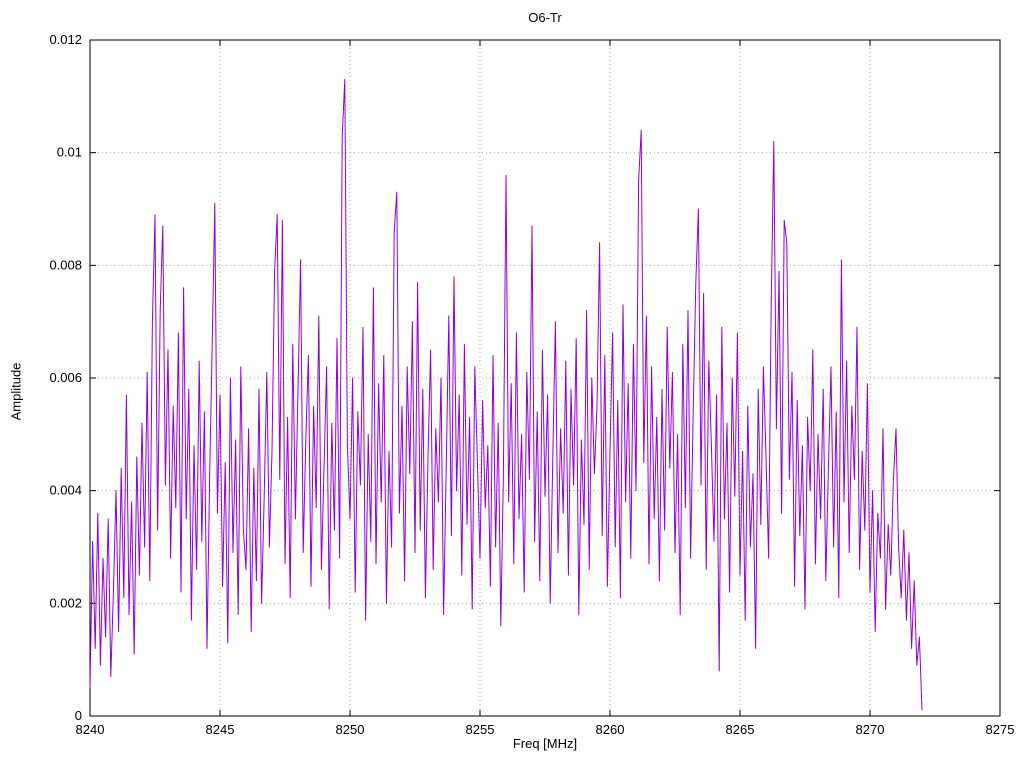  What do you see at coordinates (69, 152) in the screenshot?
I see `y-tick-label: 0.01` at bounding box center [69, 152].